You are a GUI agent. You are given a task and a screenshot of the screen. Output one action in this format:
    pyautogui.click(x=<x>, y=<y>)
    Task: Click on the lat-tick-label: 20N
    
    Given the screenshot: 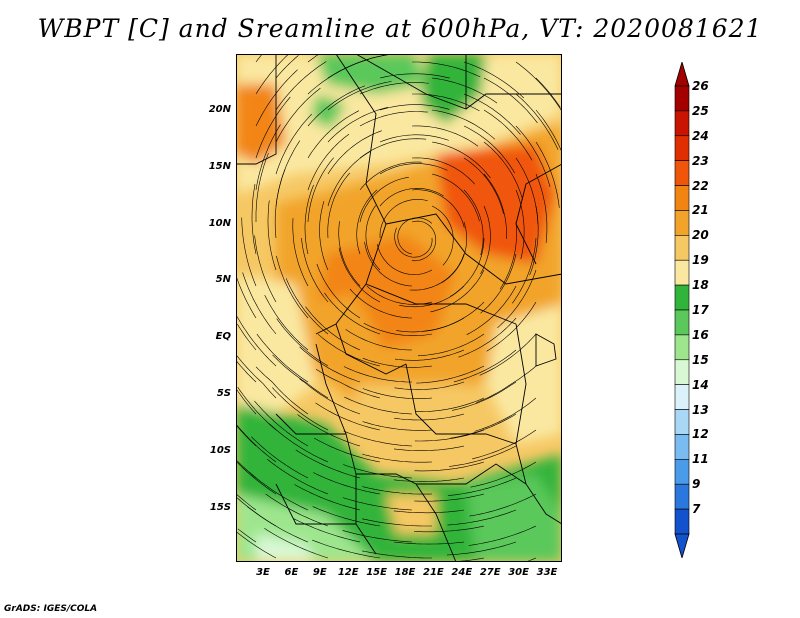 What is the action you would take?
    pyautogui.click(x=219, y=109)
    